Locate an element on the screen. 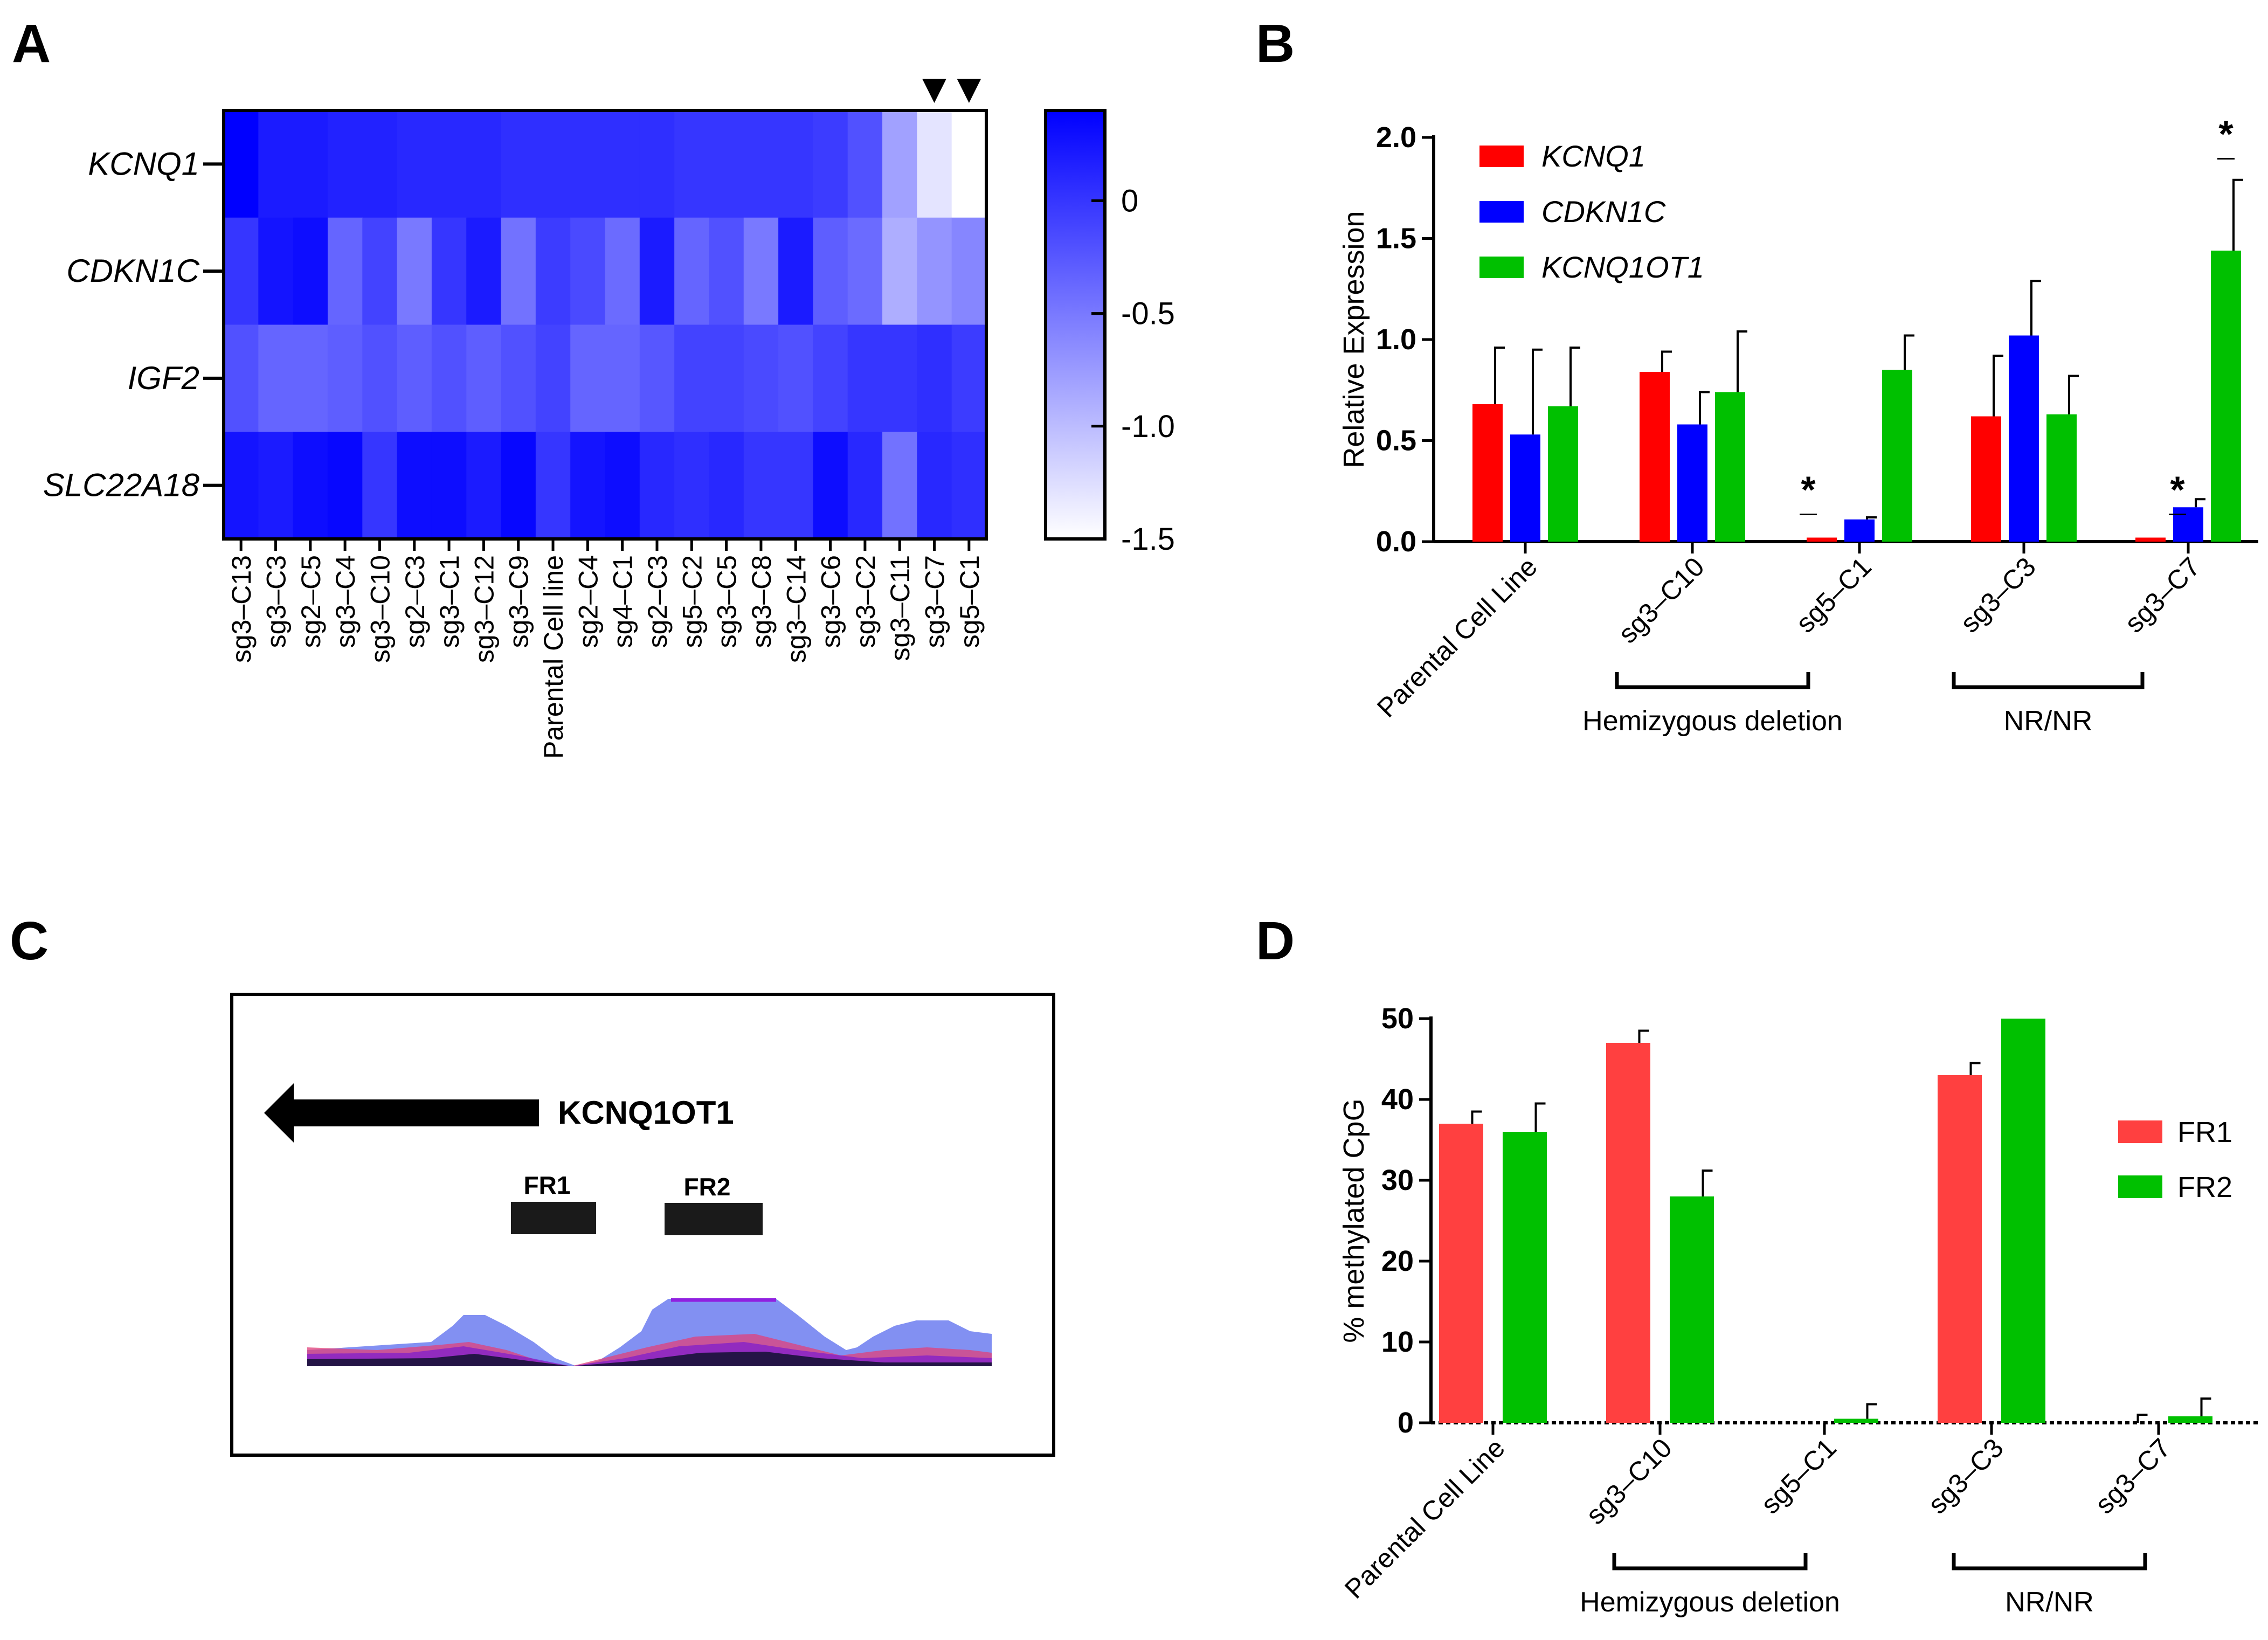 The height and width of the screenshot is (1640, 2268). y-tick-label: 50 is located at coordinates (1397, 1018).